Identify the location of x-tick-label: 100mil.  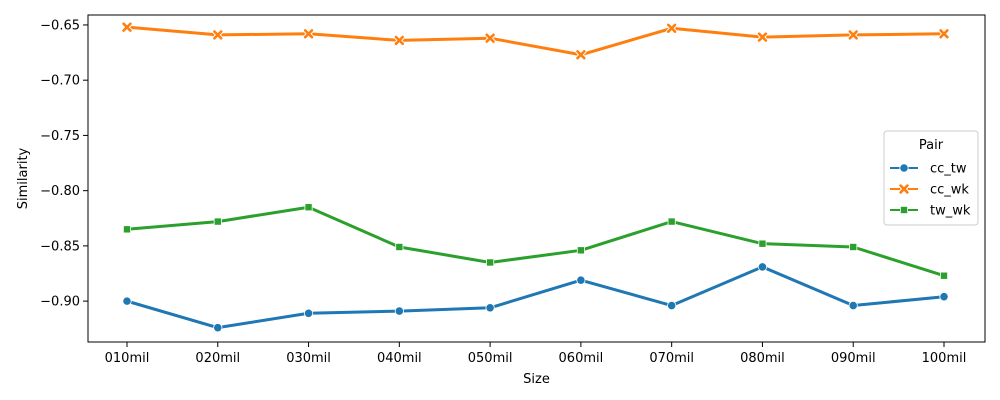
(944, 358).